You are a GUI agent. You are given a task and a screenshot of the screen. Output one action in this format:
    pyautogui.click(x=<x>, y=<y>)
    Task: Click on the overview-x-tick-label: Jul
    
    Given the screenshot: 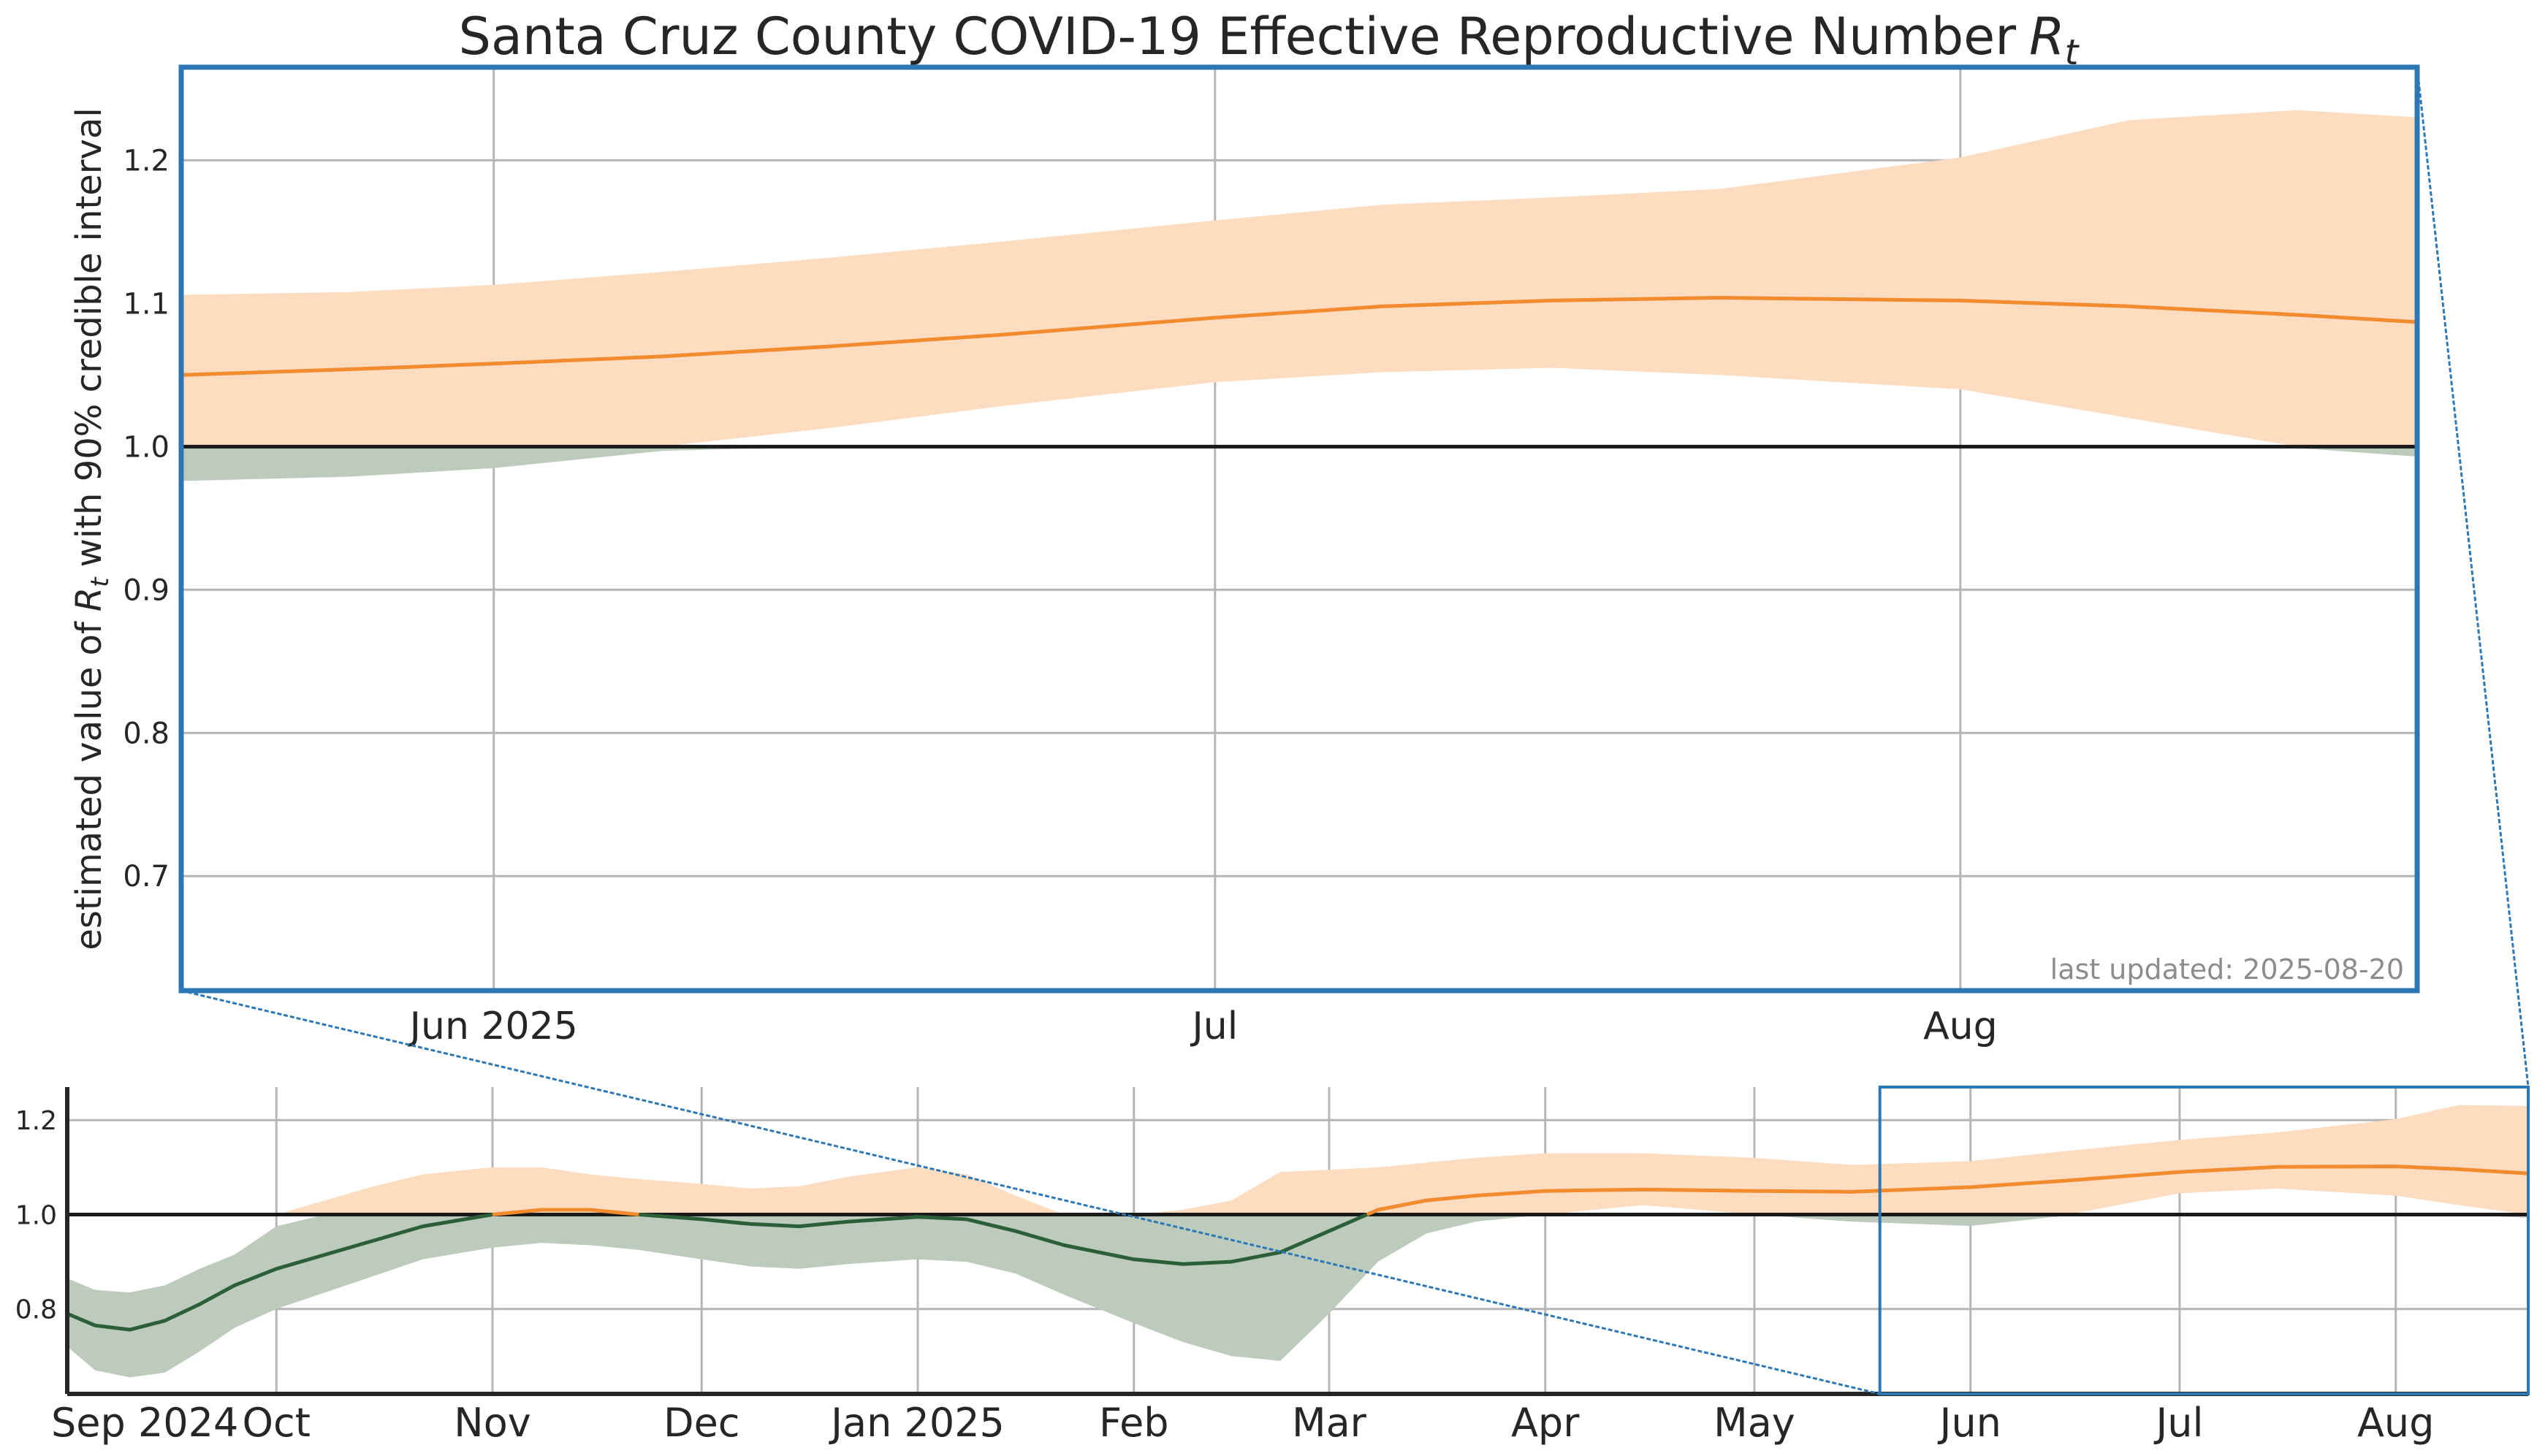 What is the action you would take?
    pyautogui.click(x=2178, y=1423)
    